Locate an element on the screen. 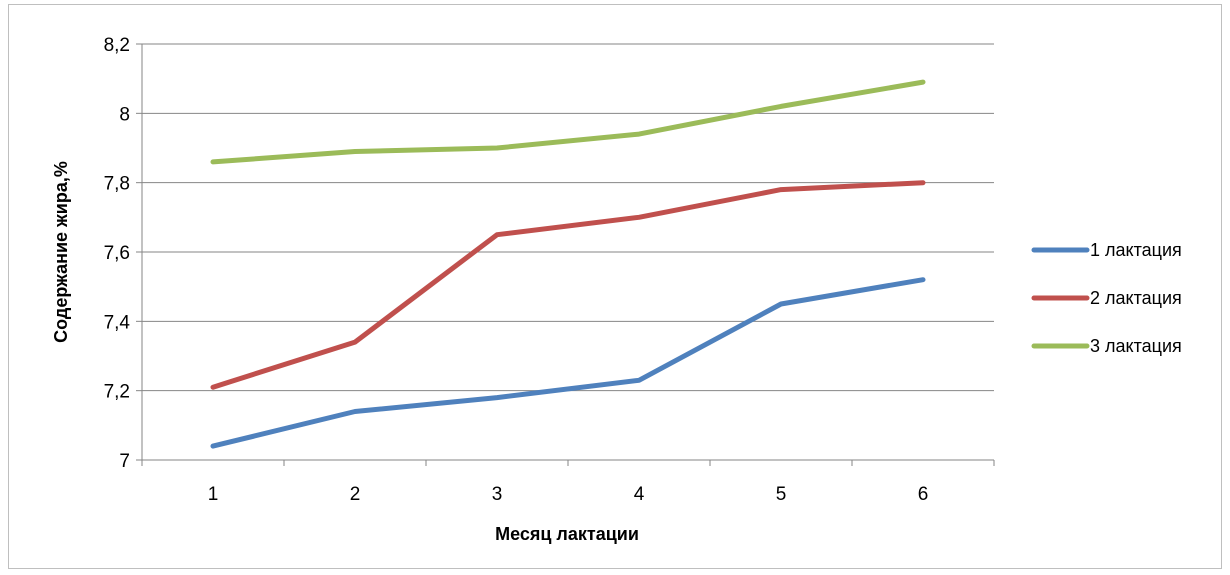 This screenshot has width=1230, height=575. legend-label-1: 1 лактация is located at coordinates (1136, 250).